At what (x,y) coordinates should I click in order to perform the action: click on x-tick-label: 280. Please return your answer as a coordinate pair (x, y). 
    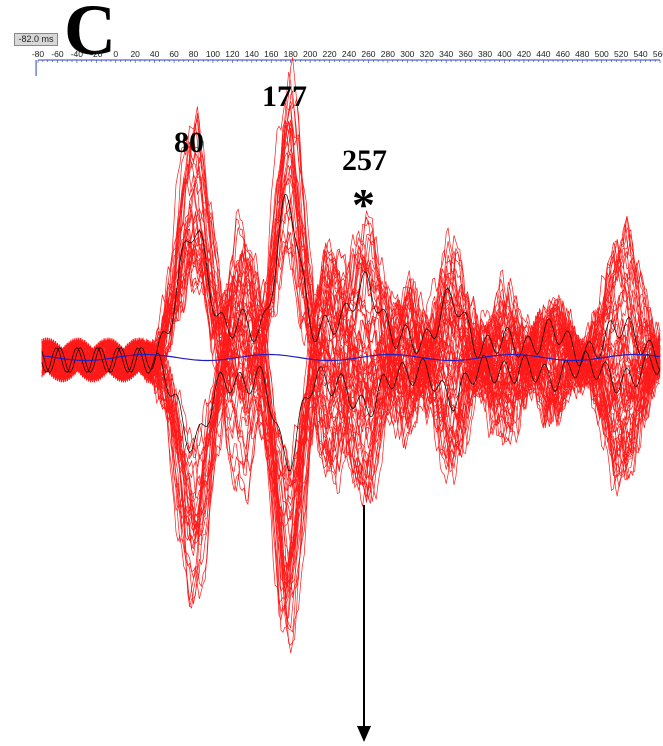
    Looking at the image, I should click on (388, 54).